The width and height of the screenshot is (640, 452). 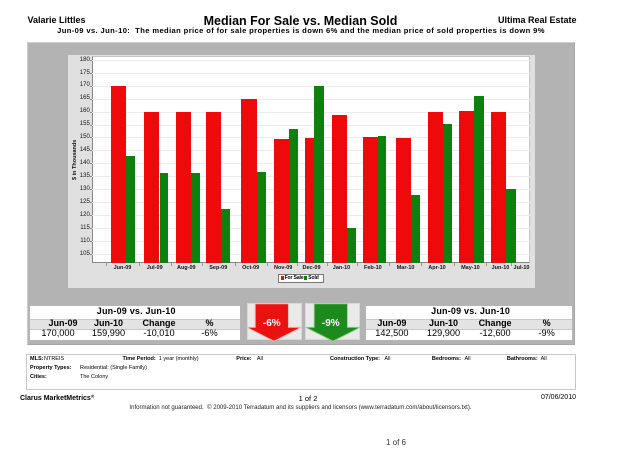 What do you see at coordinates (331, 323) in the screenshot?
I see `svg-text: -9%` at bounding box center [331, 323].